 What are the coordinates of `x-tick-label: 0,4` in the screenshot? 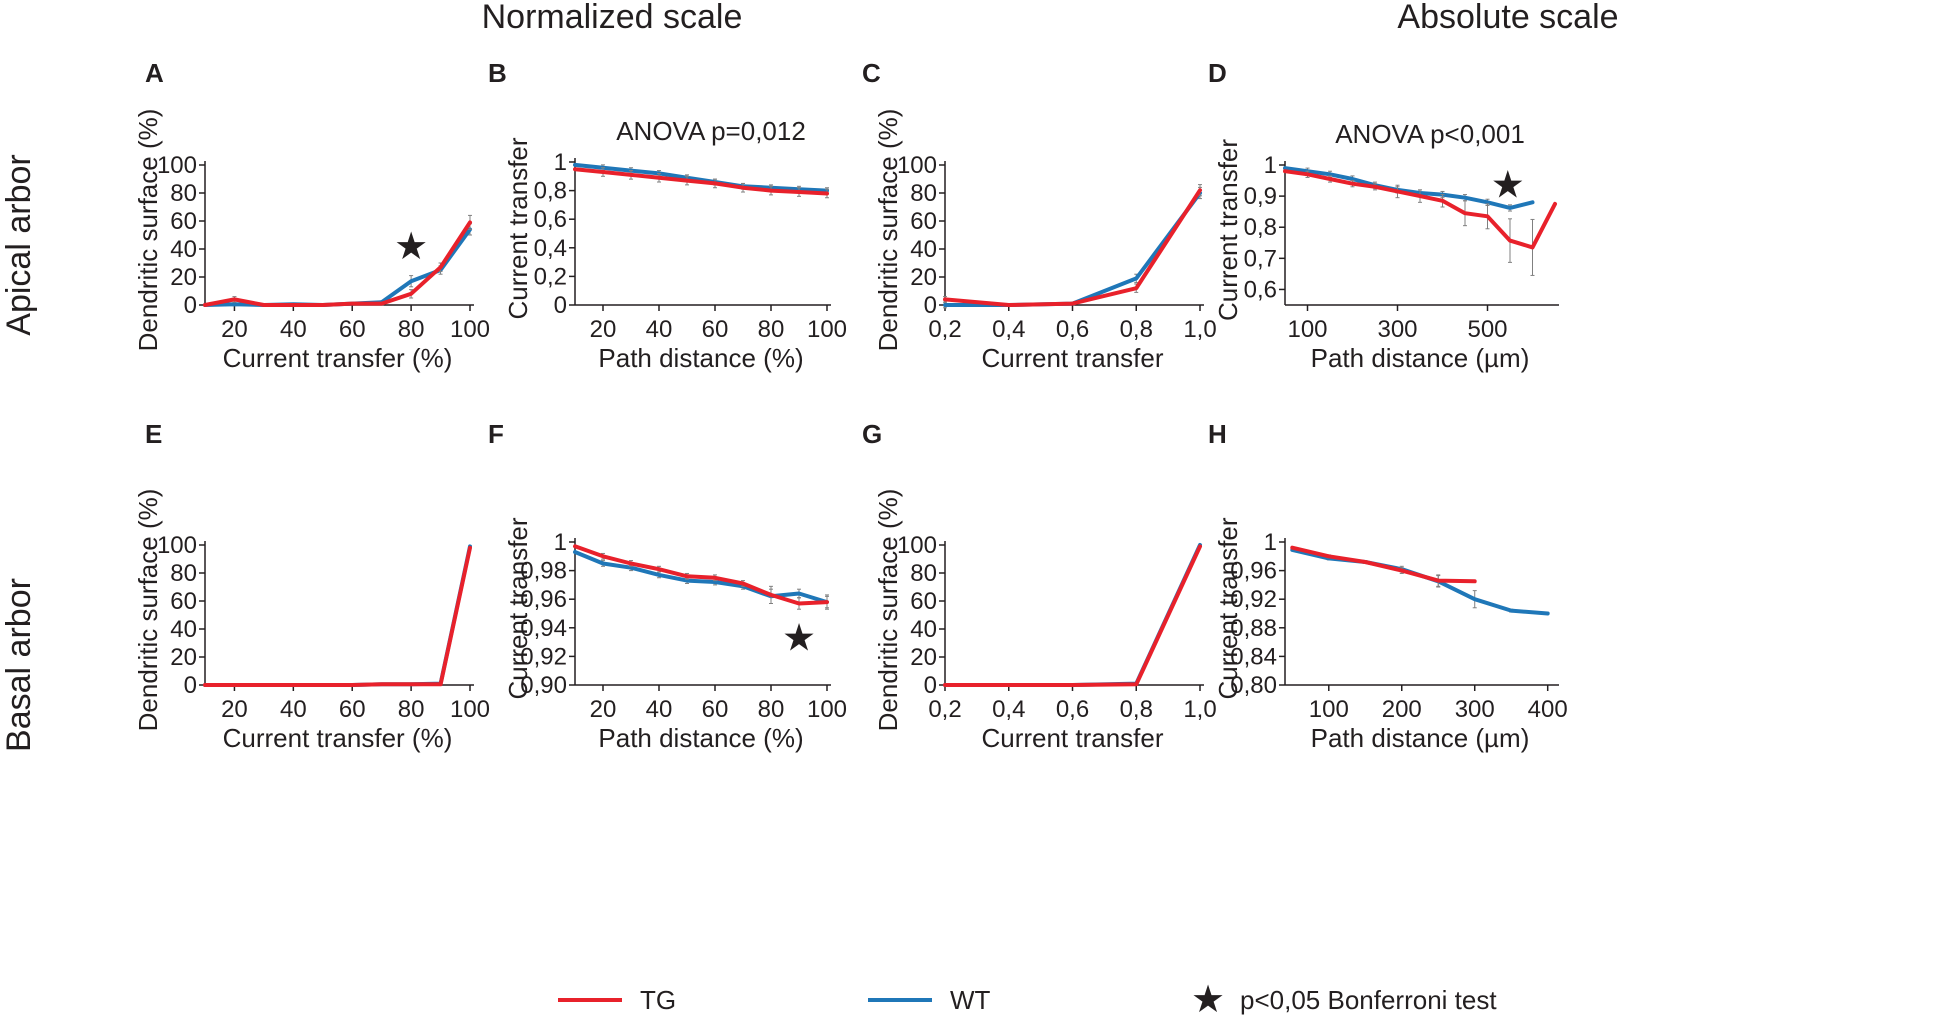 It's located at (1008, 709).